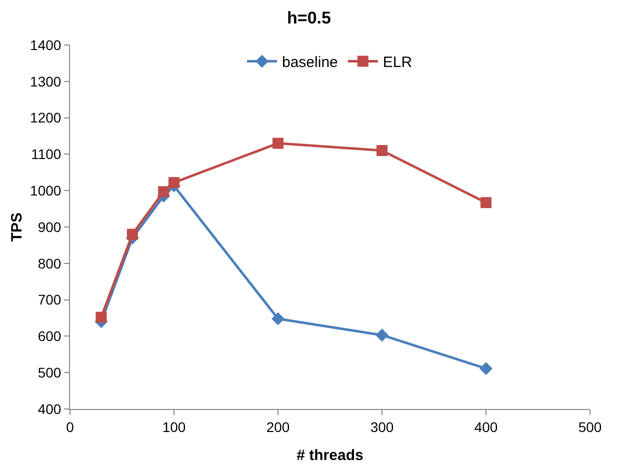 Image resolution: width=618 pixels, height=472 pixels. I want to click on y-tick-label: 1100, so click(46, 154).